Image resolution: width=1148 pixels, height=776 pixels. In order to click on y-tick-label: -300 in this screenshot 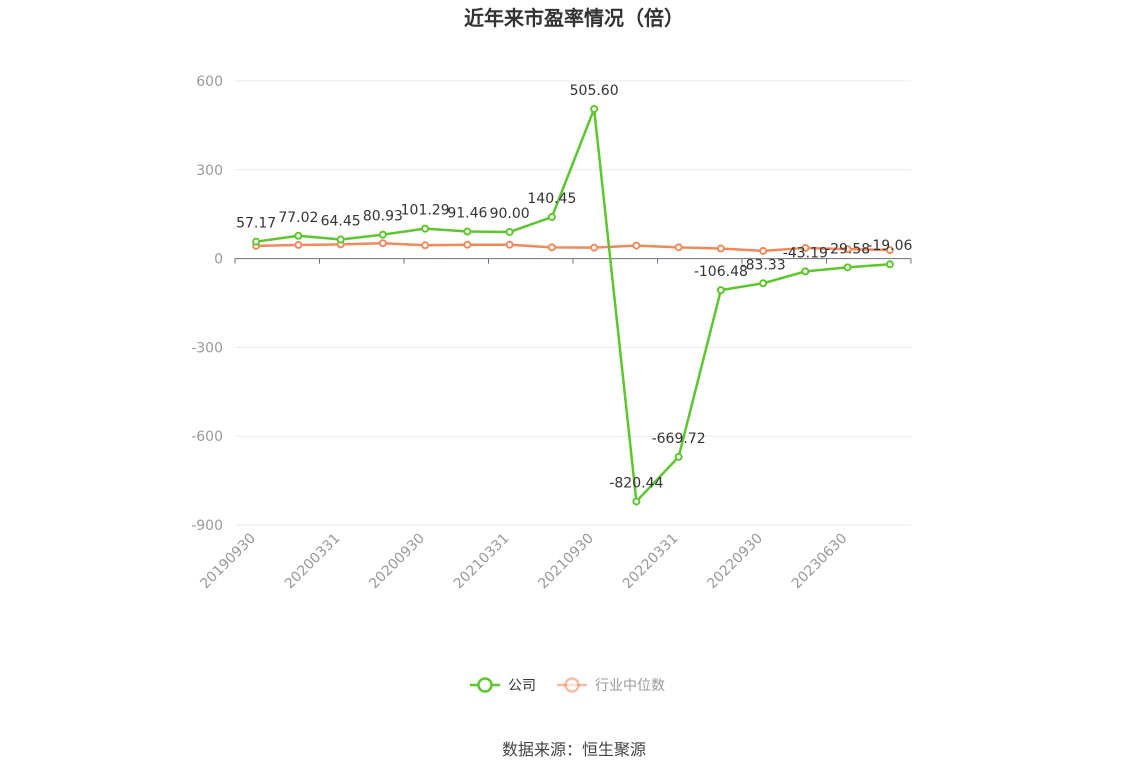, I will do `click(207, 348)`.